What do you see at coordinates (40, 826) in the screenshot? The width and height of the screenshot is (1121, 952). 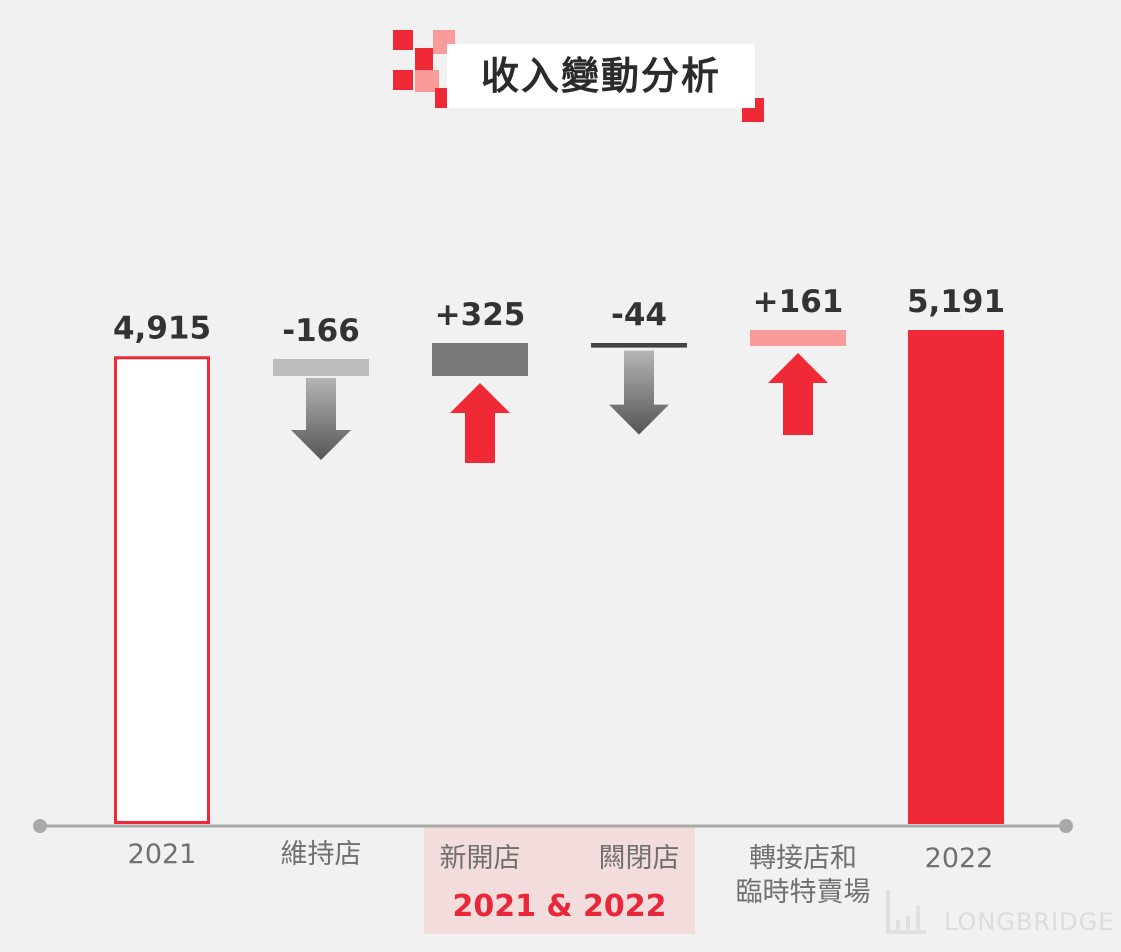 I see `x-axis-start-dot` at bounding box center [40, 826].